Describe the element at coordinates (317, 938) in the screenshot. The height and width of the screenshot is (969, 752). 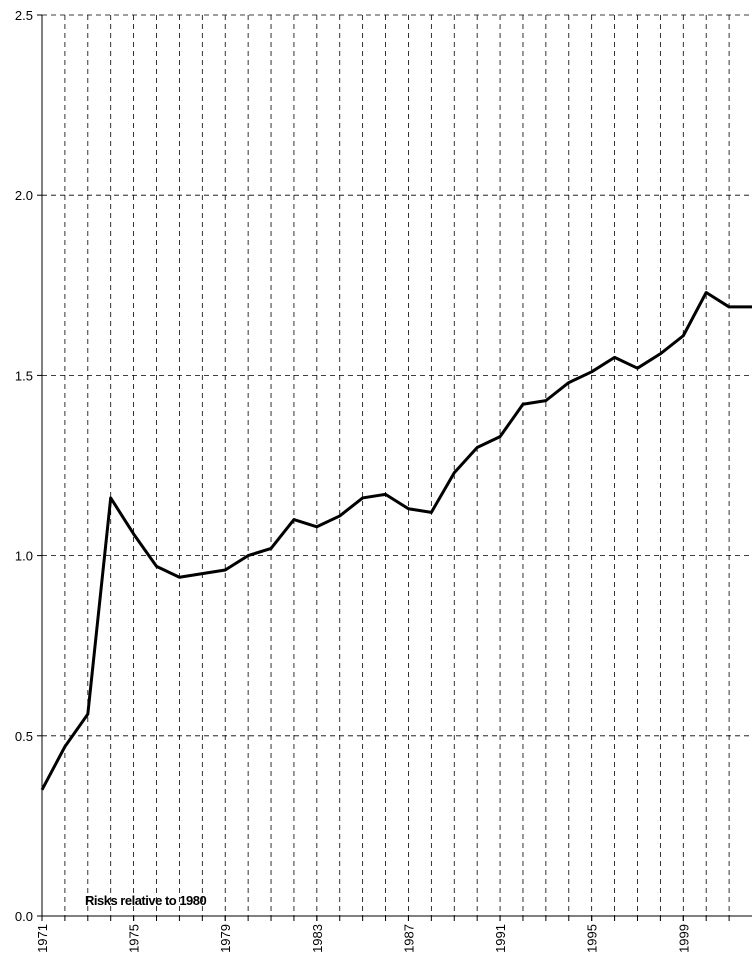
I see `x-tick-label: 1983` at that location.